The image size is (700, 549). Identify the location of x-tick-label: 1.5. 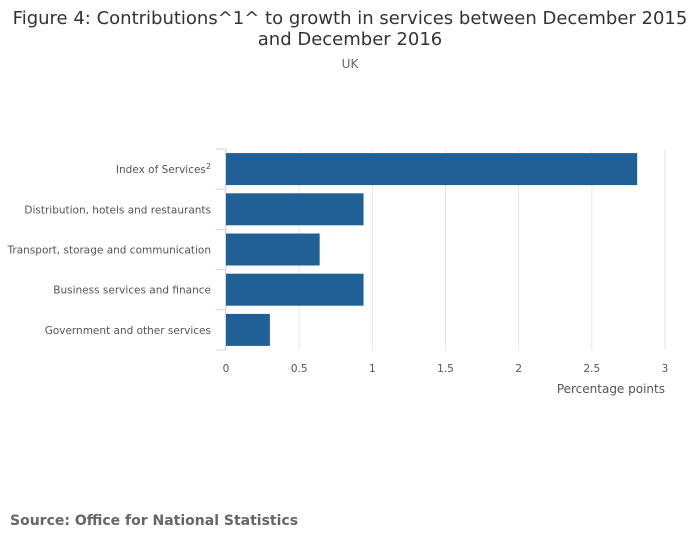
(445, 369).